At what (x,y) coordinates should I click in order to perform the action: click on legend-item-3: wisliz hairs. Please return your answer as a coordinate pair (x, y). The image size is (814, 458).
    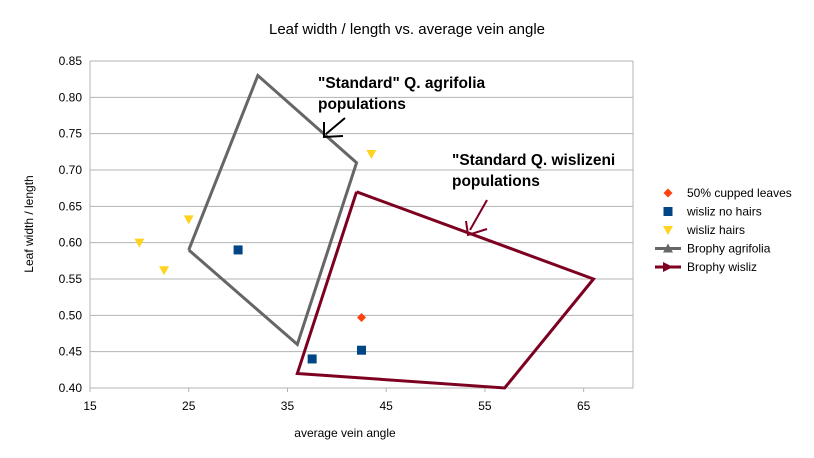
    Looking at the image, I should click on (704, 230).